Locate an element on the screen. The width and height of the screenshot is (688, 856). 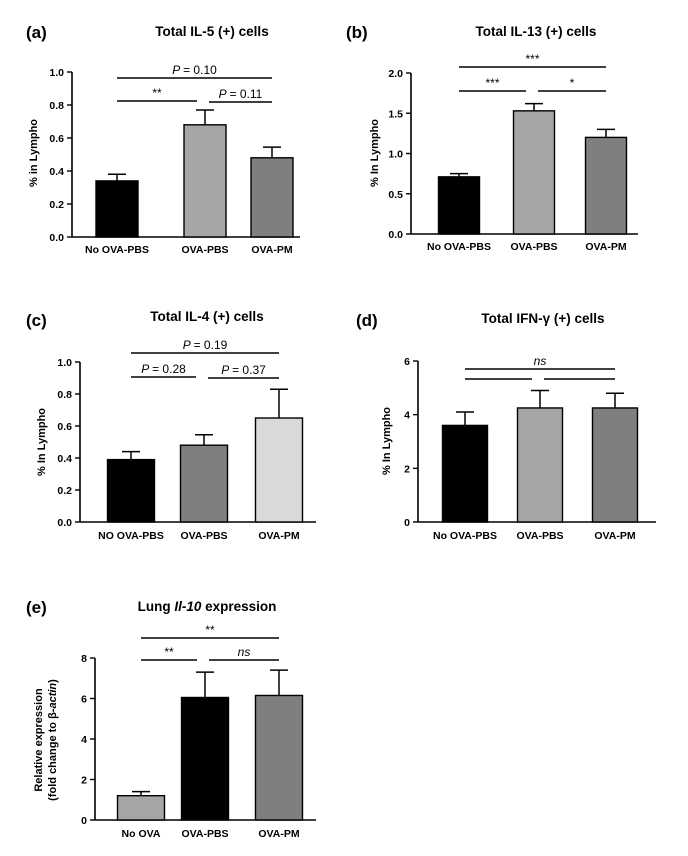
chart-title: Total IL-13 (+) cells is located at coordinates (536, 31).